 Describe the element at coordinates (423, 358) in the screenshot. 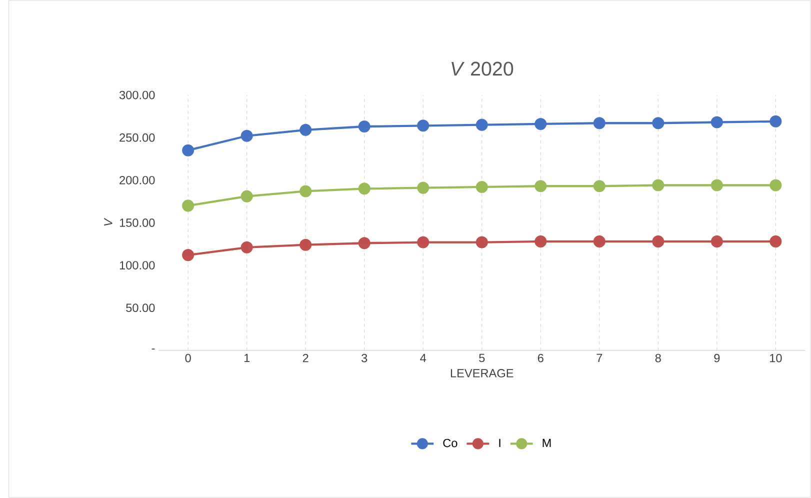

I see `x-tick-label: 4` at that location.